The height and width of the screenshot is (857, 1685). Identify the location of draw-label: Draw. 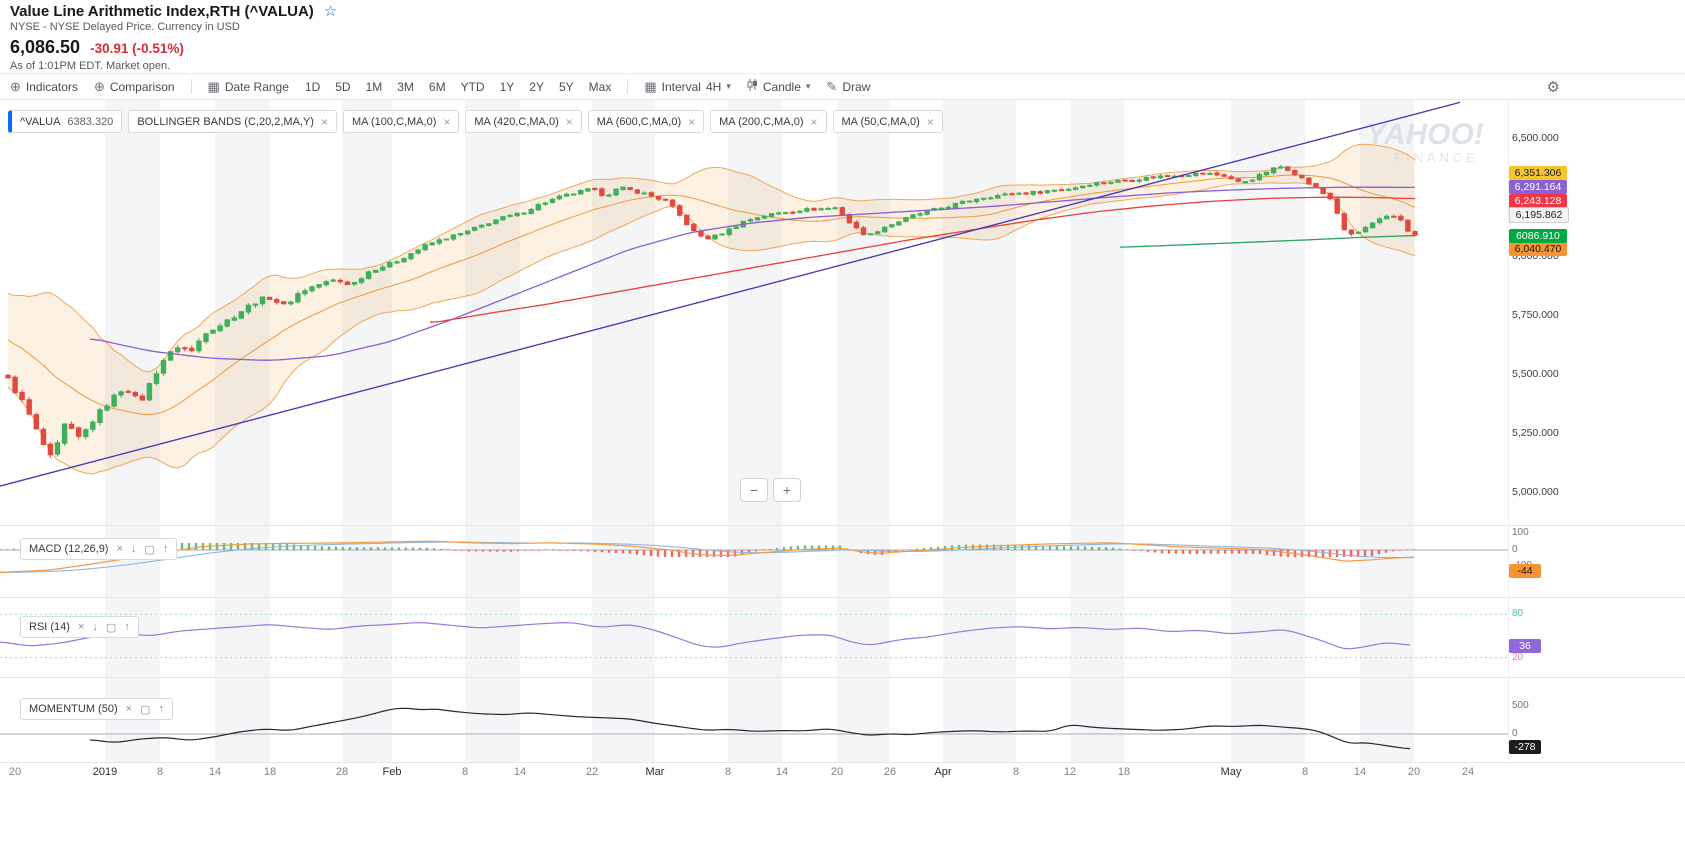
(856, 86).